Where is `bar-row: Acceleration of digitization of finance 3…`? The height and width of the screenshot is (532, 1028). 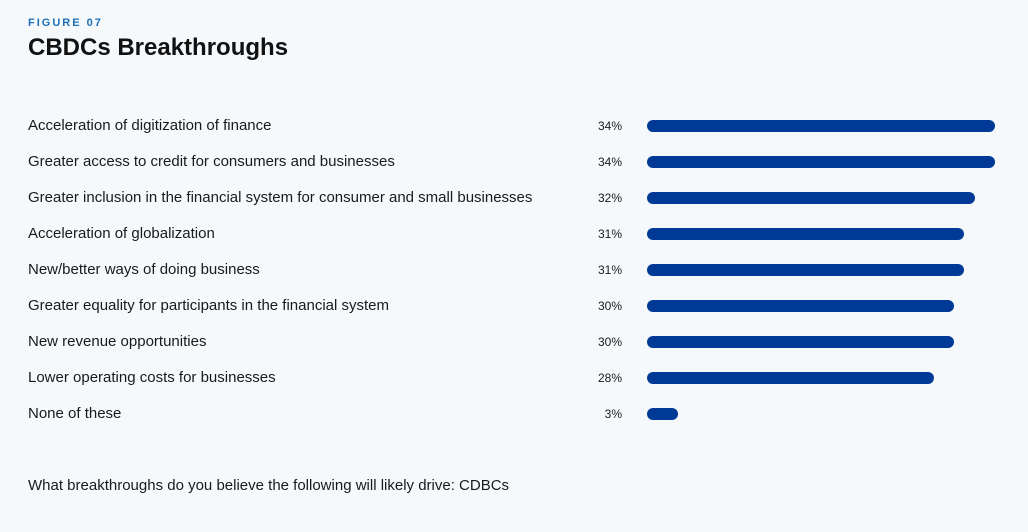 bar-row: Acceleration of digitization of finance 3… is located at coordinates (514, 126).